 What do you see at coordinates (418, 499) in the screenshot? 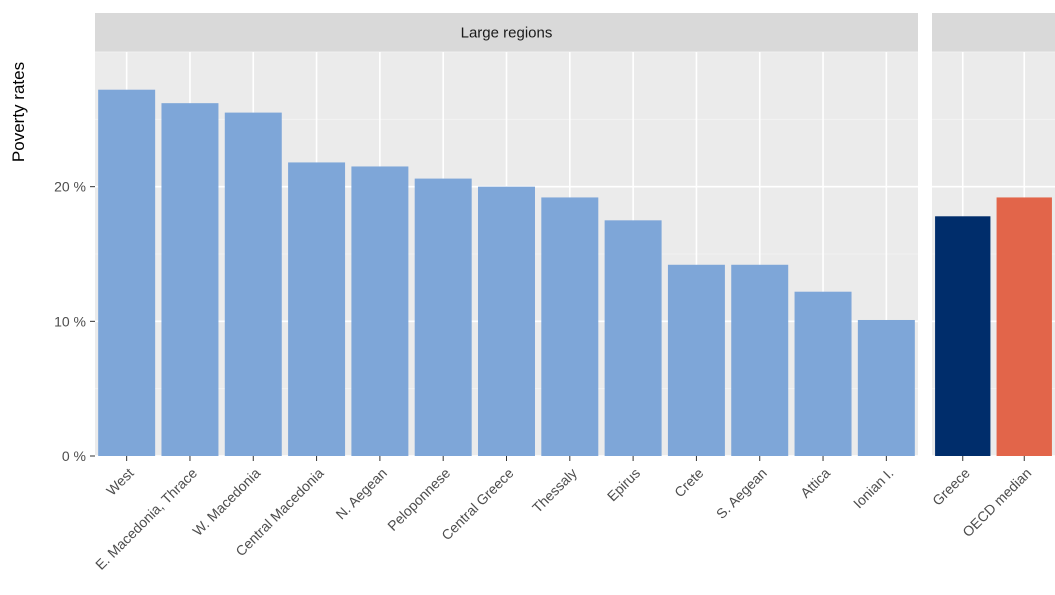
I see `x-tick-label: Peloponnese` at bounding box center [418, 499].